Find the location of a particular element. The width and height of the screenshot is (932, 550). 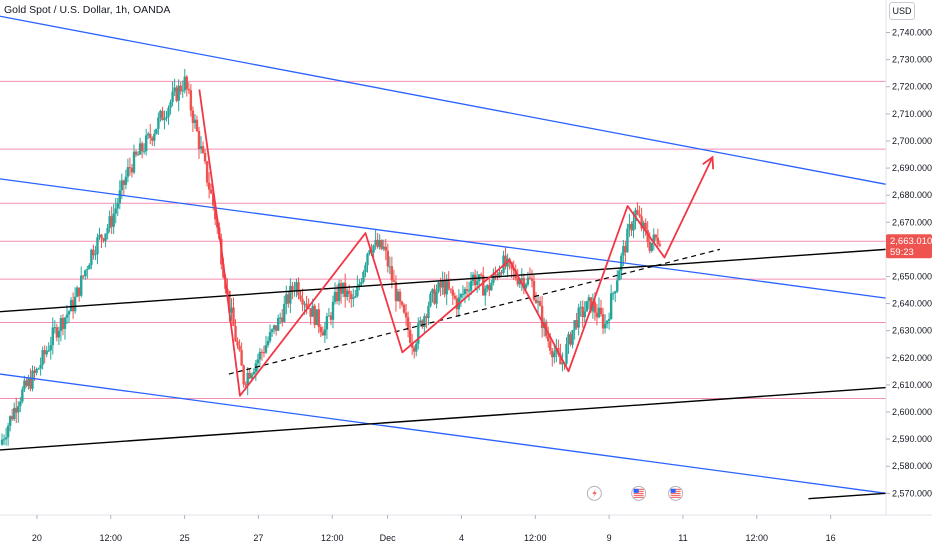

x-tick-label: 12:00 is located at coordinates (110, 538).